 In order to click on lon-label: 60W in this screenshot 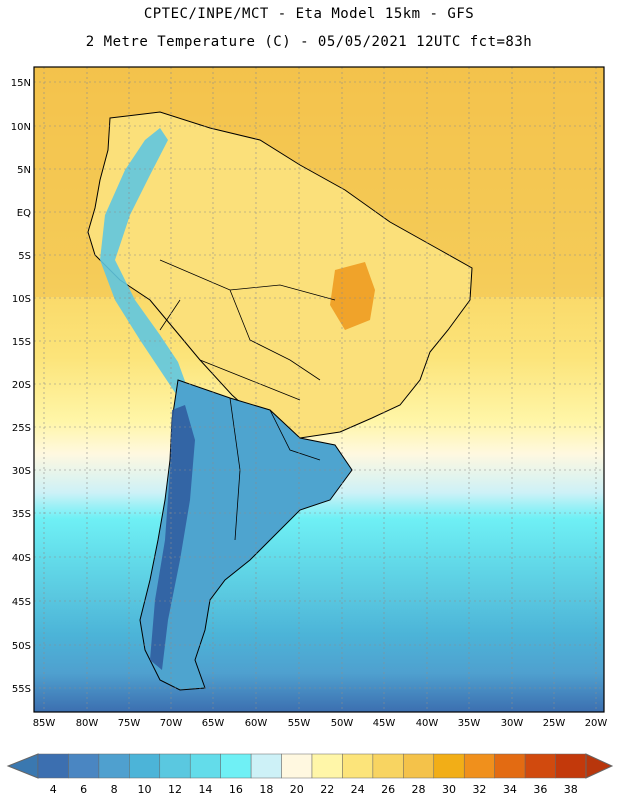, I will do `click(256, 723)`.